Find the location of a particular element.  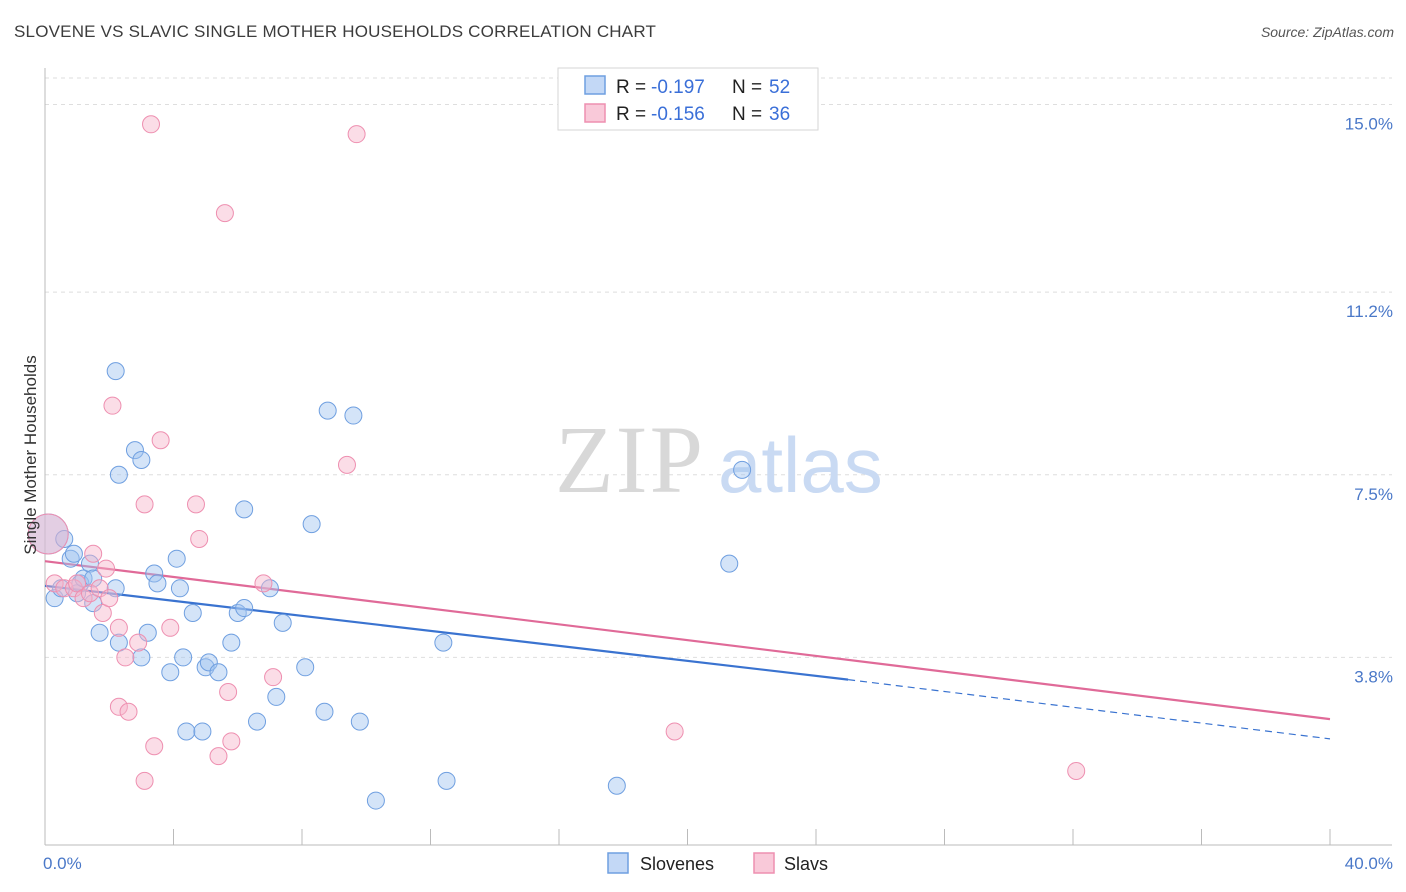

legend: R = -0.197 N = 52 R = -0.156 N = 36 is located at coordinates (688, 99).